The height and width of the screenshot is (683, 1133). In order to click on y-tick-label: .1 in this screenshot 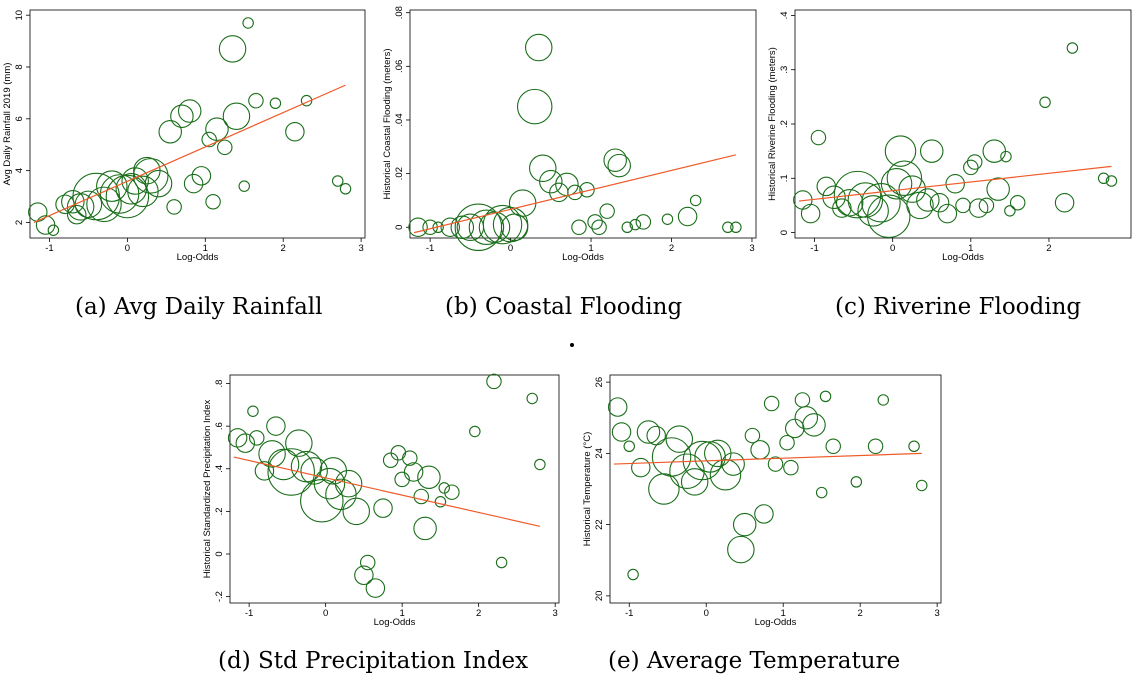, I will do `click(784, 178)`.